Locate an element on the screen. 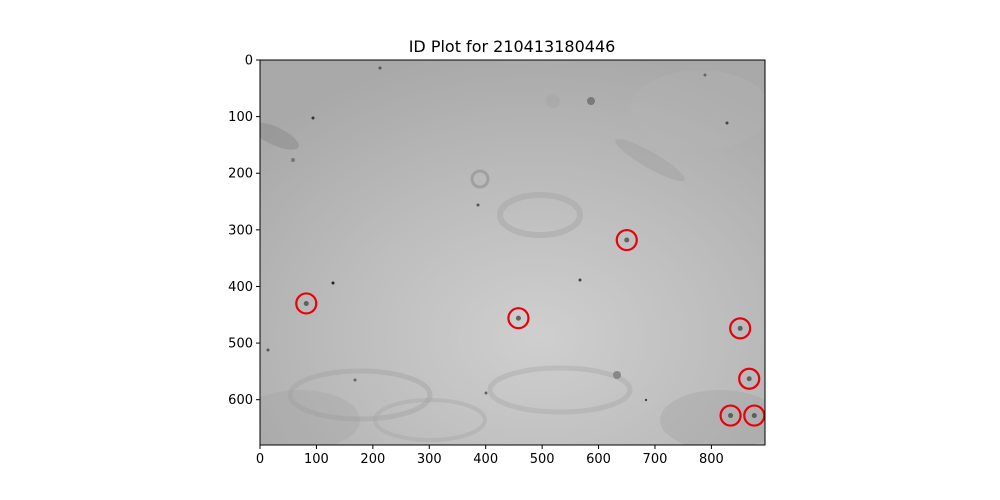  y-tick-label: 600 is located at coordinates (240, 400).